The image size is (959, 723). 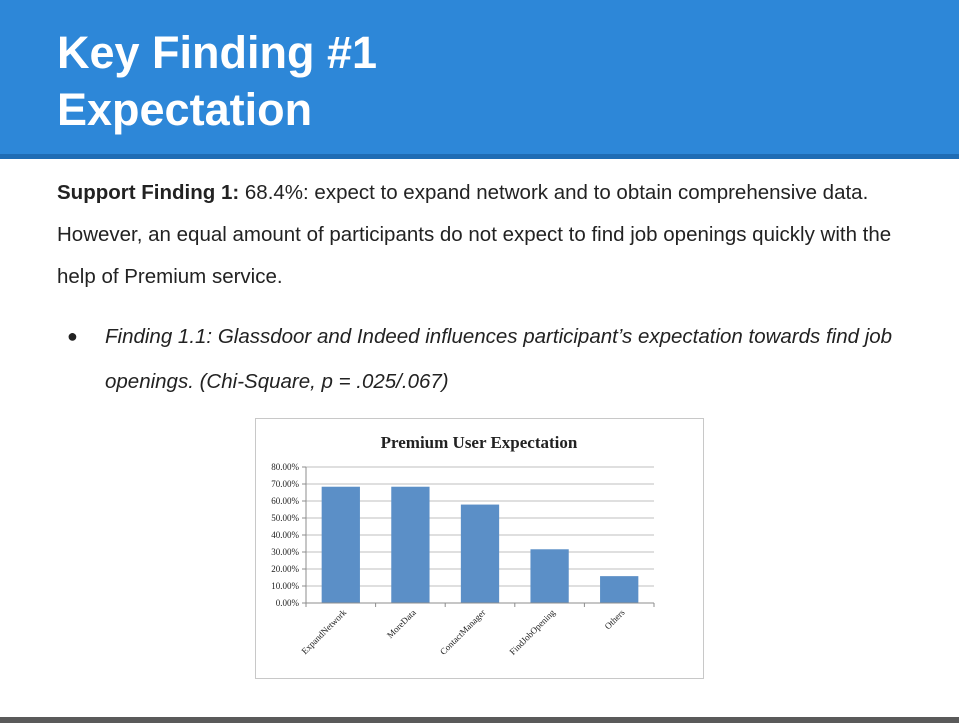 I want to click on x-tick-label: ContactManager, so click(x=462, y=631).